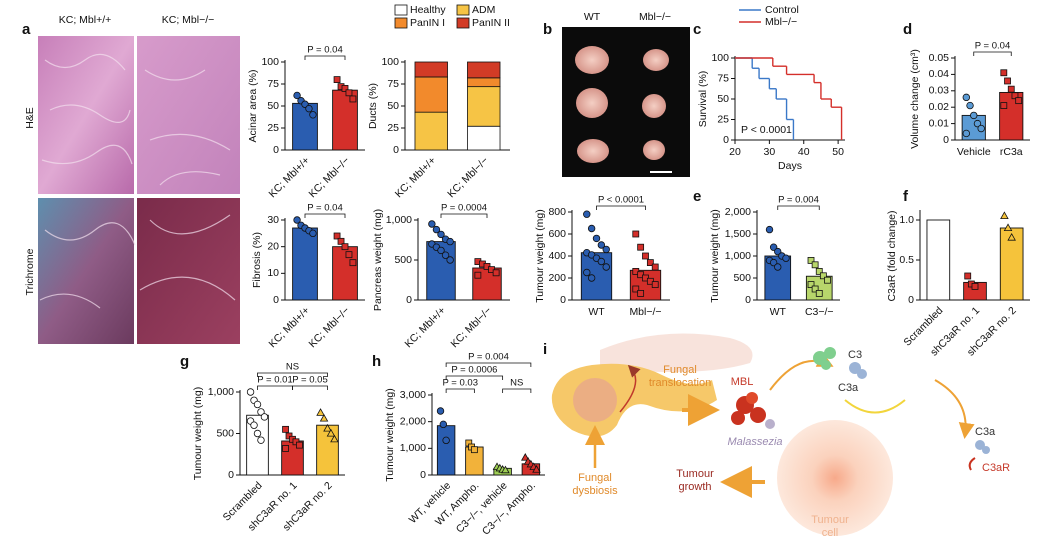  I want to click on image-column-label: KC; Mbl+/+, so click(85, 20).